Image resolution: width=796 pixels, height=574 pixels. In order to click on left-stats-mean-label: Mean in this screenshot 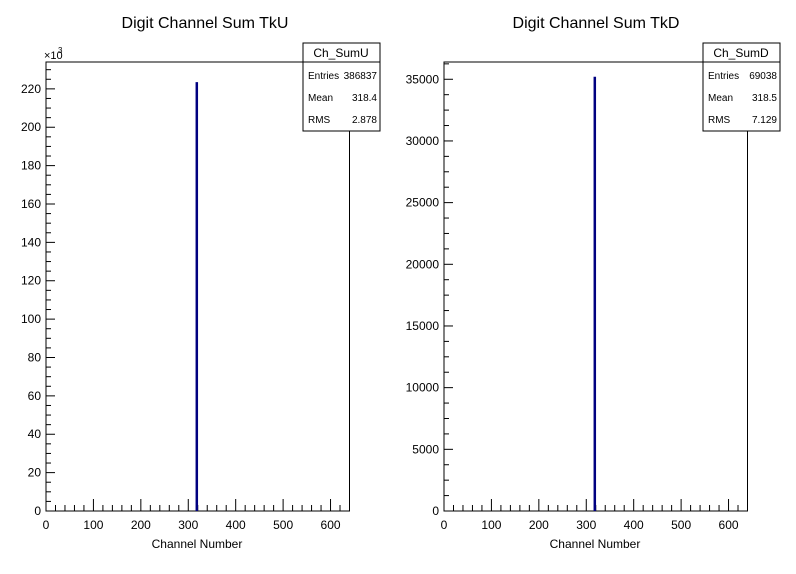, I will do `click(320, 98)`.